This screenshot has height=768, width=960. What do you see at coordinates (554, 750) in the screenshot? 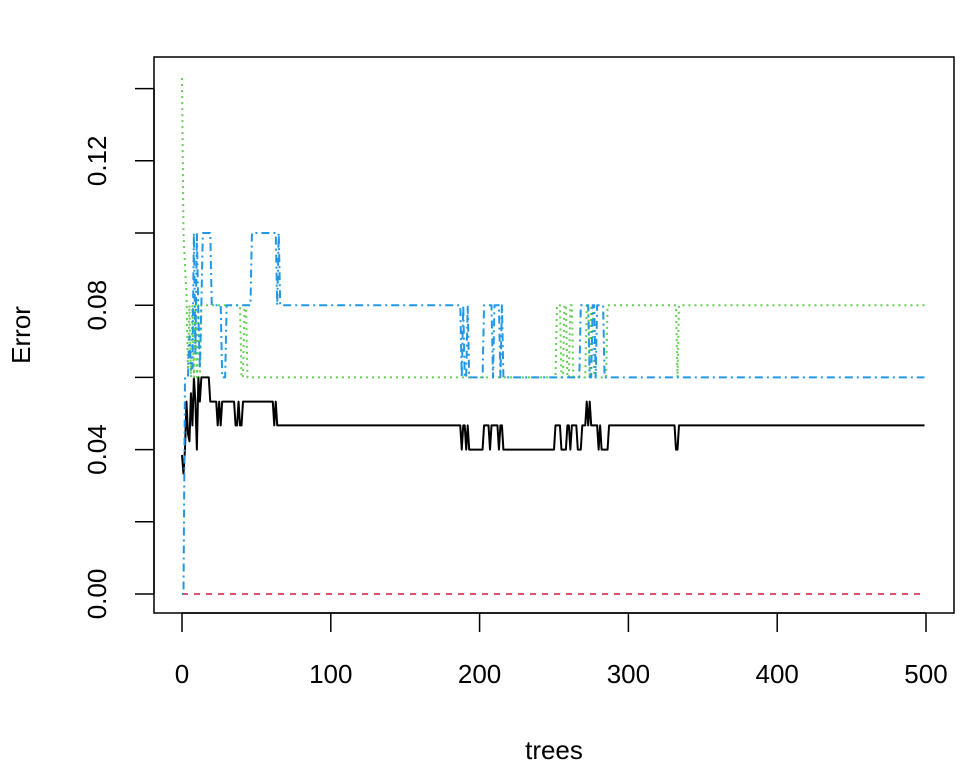
I see `x-axis-label: trees` at bounding box center [554, 750].